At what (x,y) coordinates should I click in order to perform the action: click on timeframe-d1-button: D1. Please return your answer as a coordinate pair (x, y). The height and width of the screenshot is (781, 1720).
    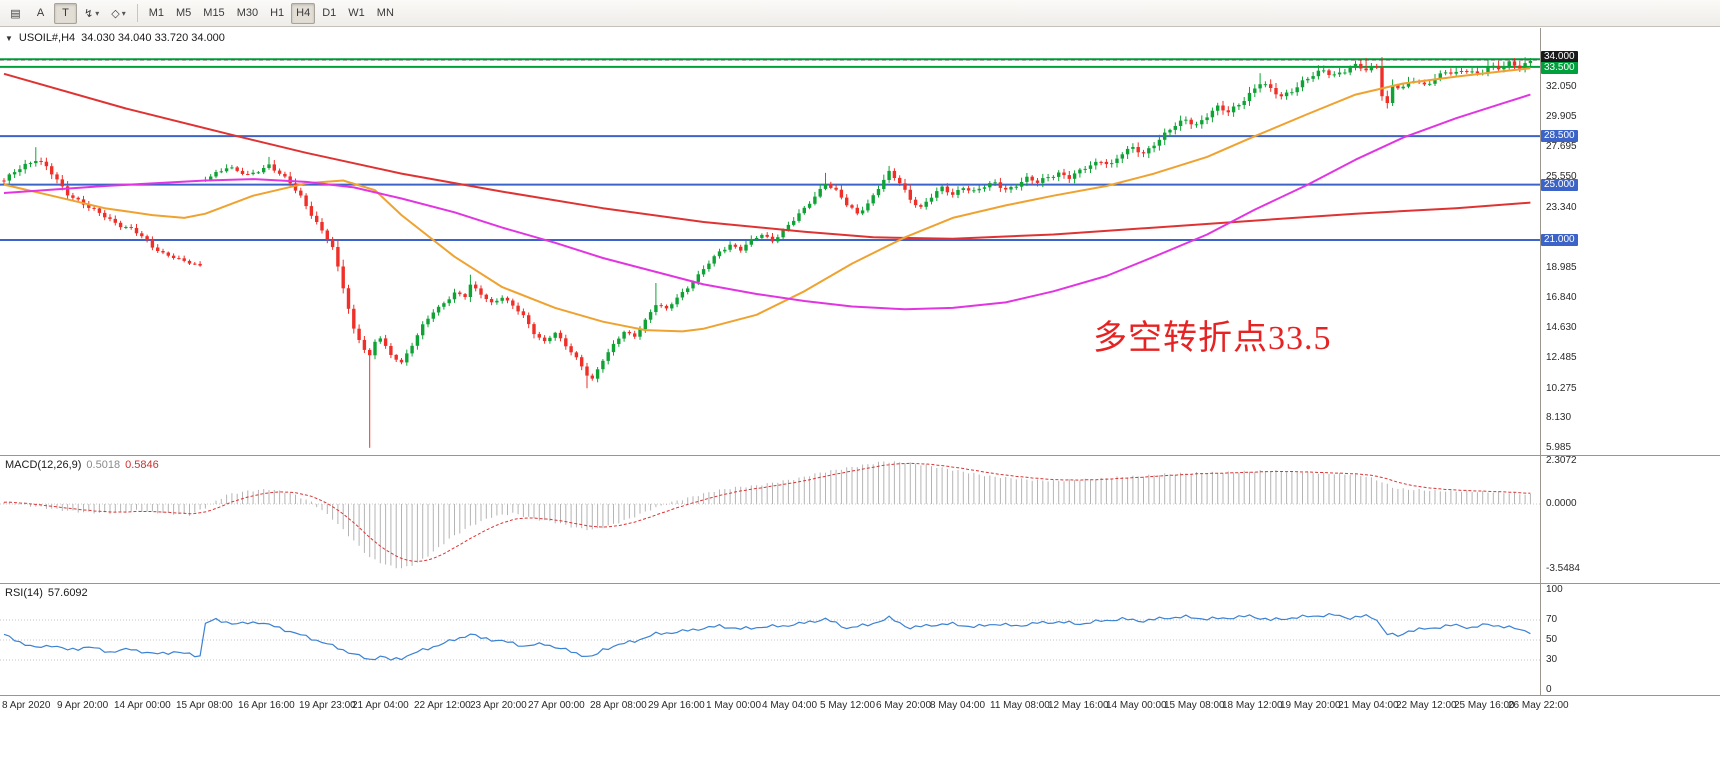
    Looking at the image, I should click on (329, 13).